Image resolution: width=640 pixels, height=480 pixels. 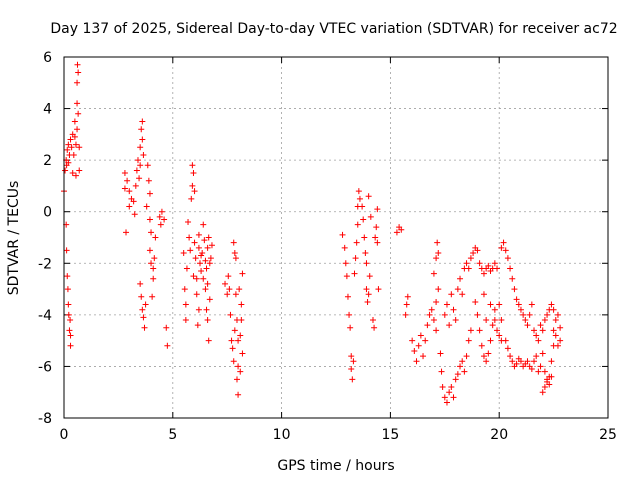 What do you see at coordinates (335, 466) in the screenshot?
I see `x-axis-label: GPS time / hours` at bounding box center [335, 466].